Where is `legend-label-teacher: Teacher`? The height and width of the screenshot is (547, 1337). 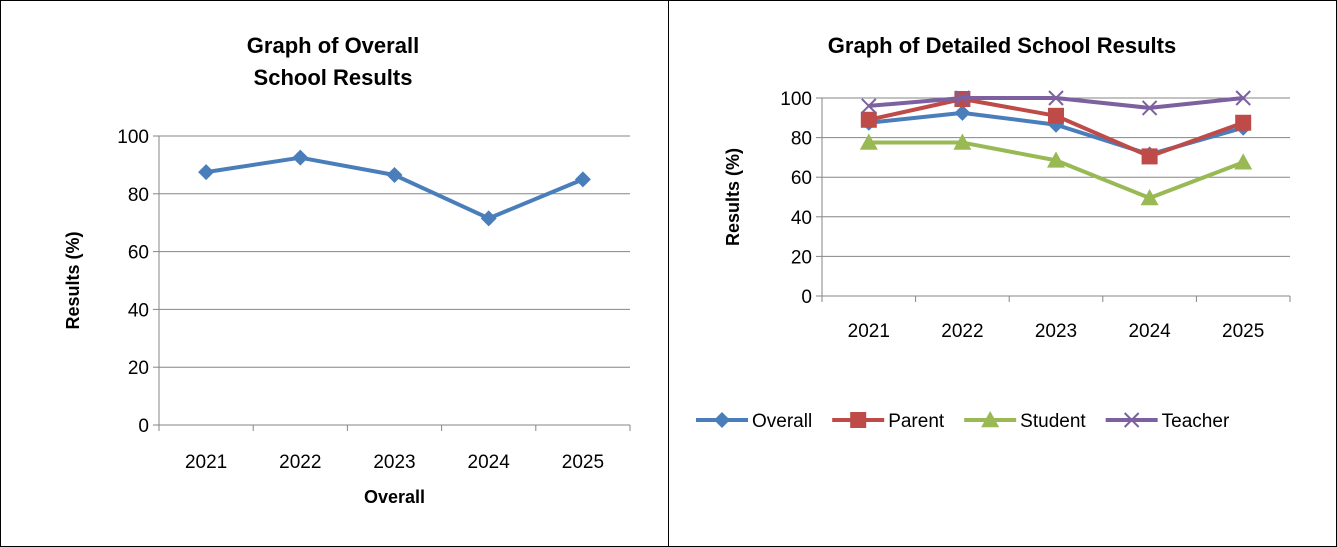
legend-label-teacher: Teacher is located at coordinates (1196, 421).